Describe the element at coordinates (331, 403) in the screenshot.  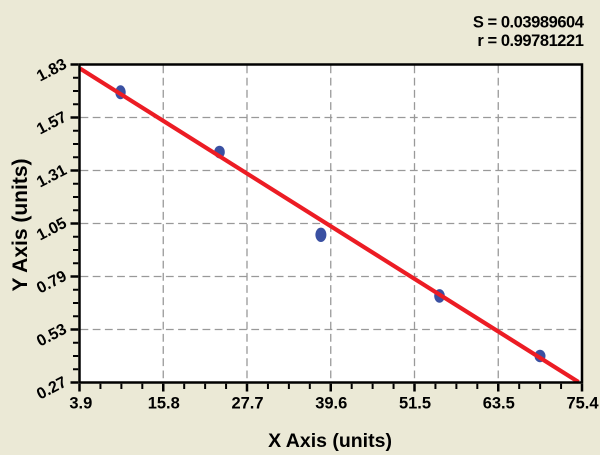
I see `svg-text: 39.6` at that location.